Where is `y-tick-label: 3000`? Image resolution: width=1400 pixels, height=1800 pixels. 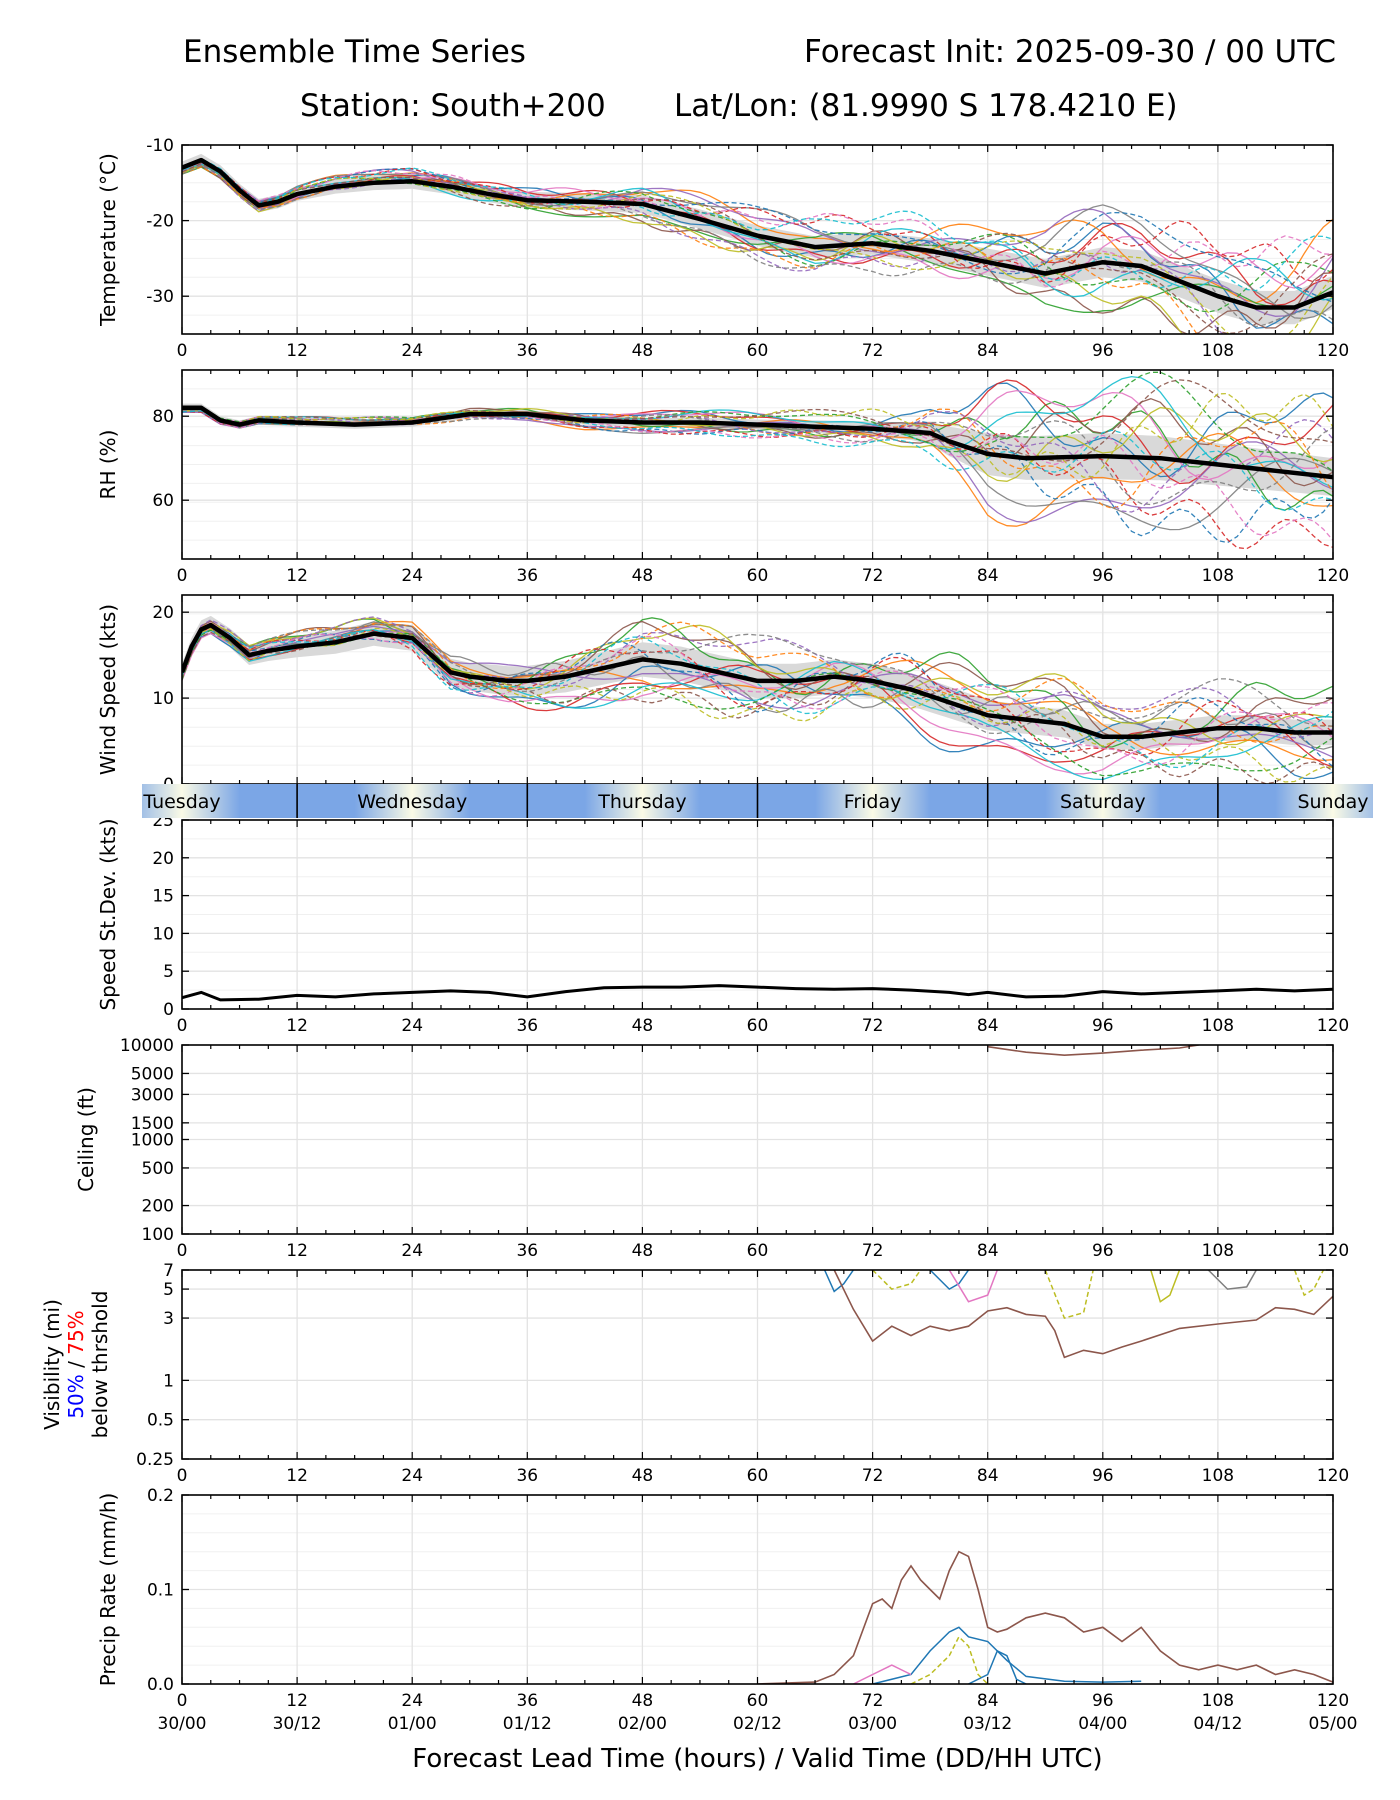 y-tick-label: 3000 is located at coordinates (152, 1095).